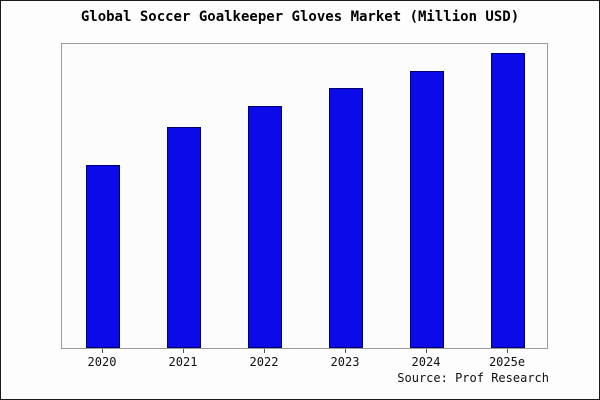 The image size is (600, 400). I want to click on bar-2025e, so click(508, 200).